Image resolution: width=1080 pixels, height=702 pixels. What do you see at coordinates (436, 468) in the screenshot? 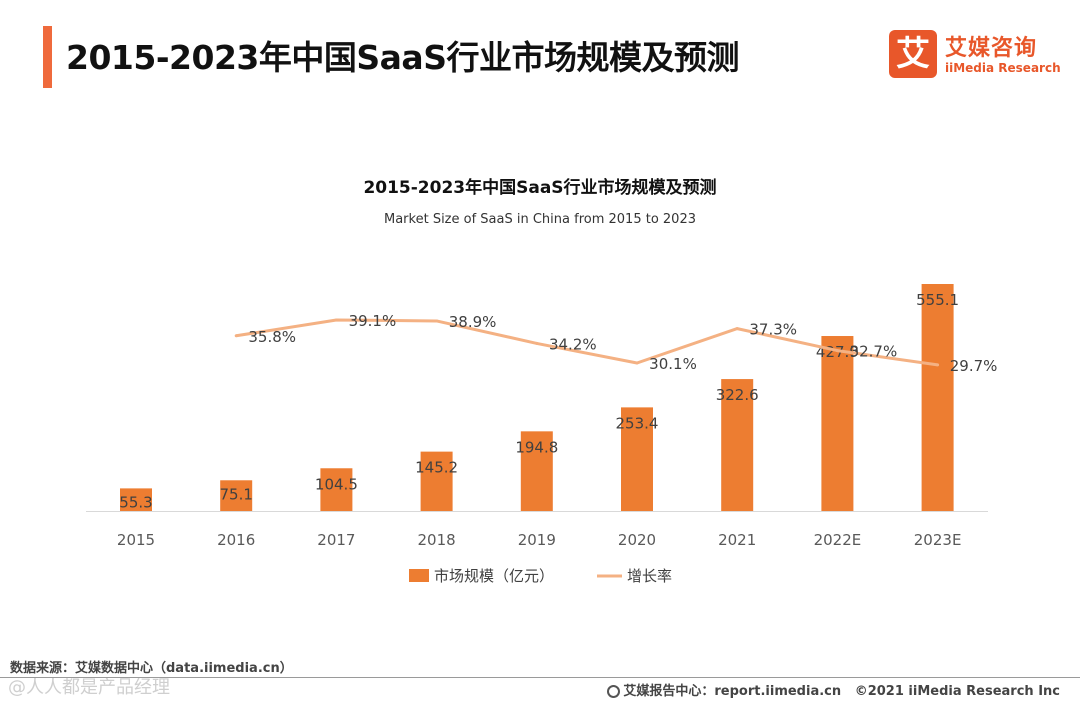
I see `bar-label-2018: 145.2` at bounding box center [436, 468].